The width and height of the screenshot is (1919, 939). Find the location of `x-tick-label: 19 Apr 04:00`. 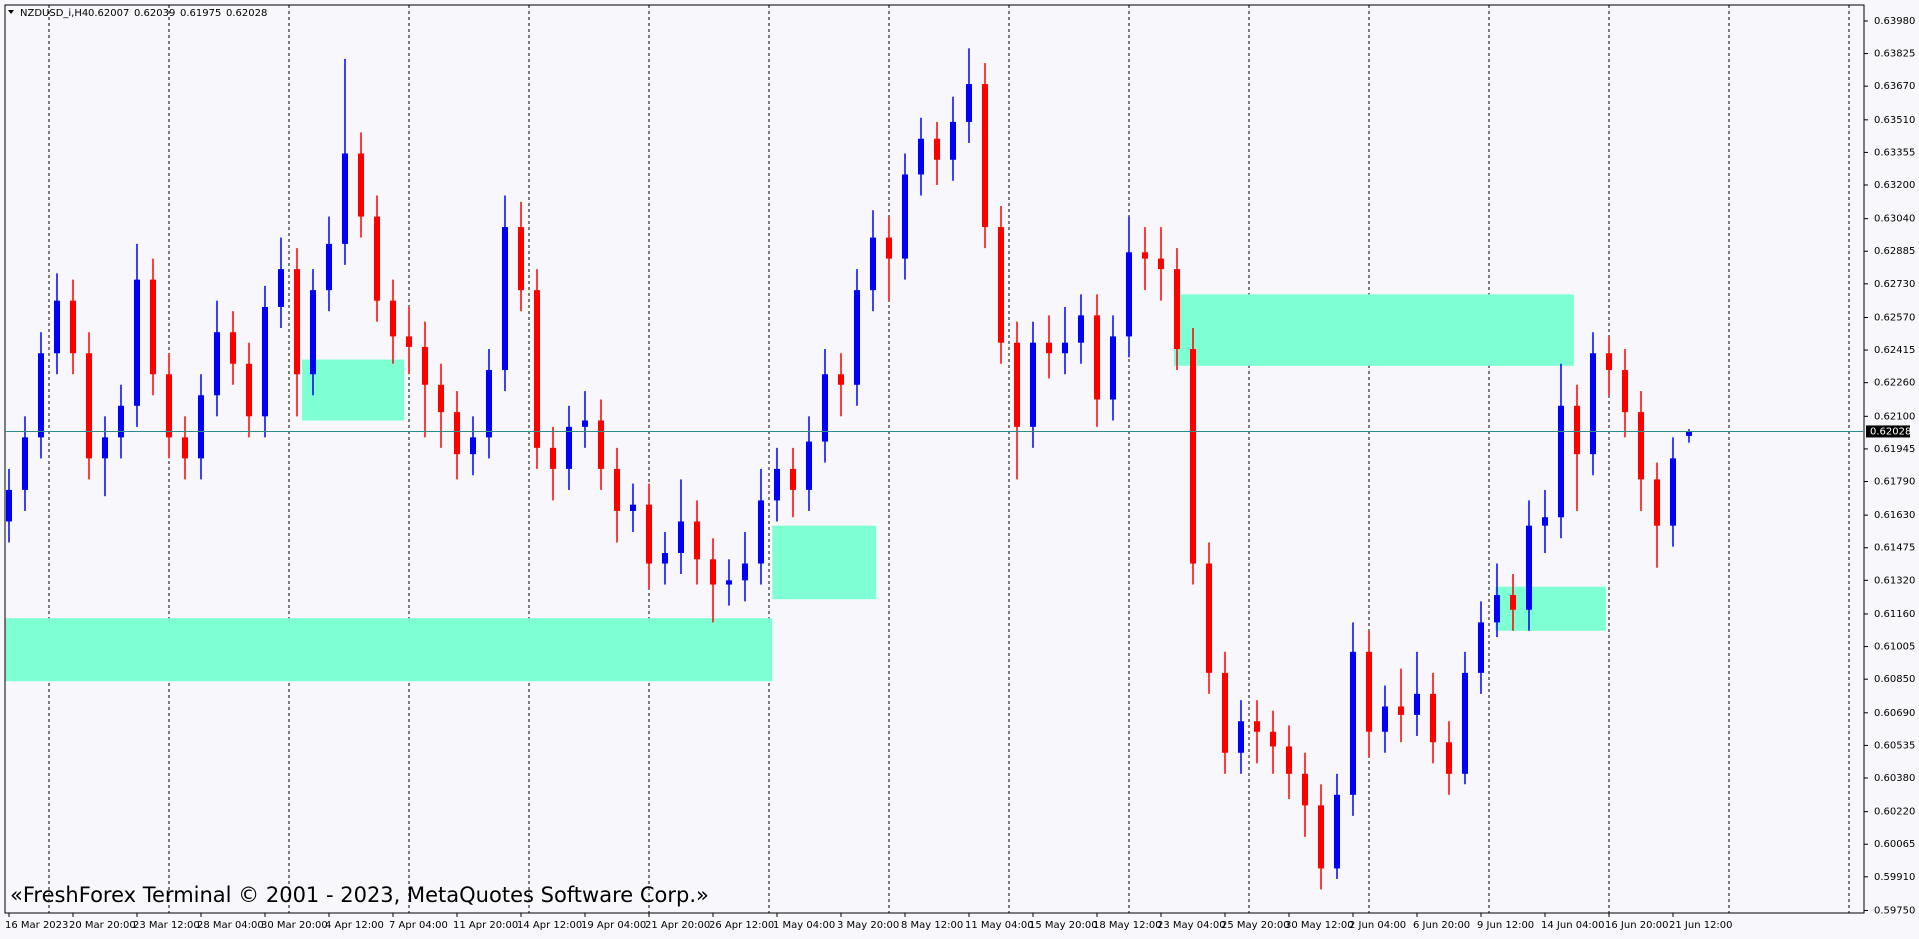

x-tick-label: 19 Apr 04:00 is located at coordinates (613, 925).